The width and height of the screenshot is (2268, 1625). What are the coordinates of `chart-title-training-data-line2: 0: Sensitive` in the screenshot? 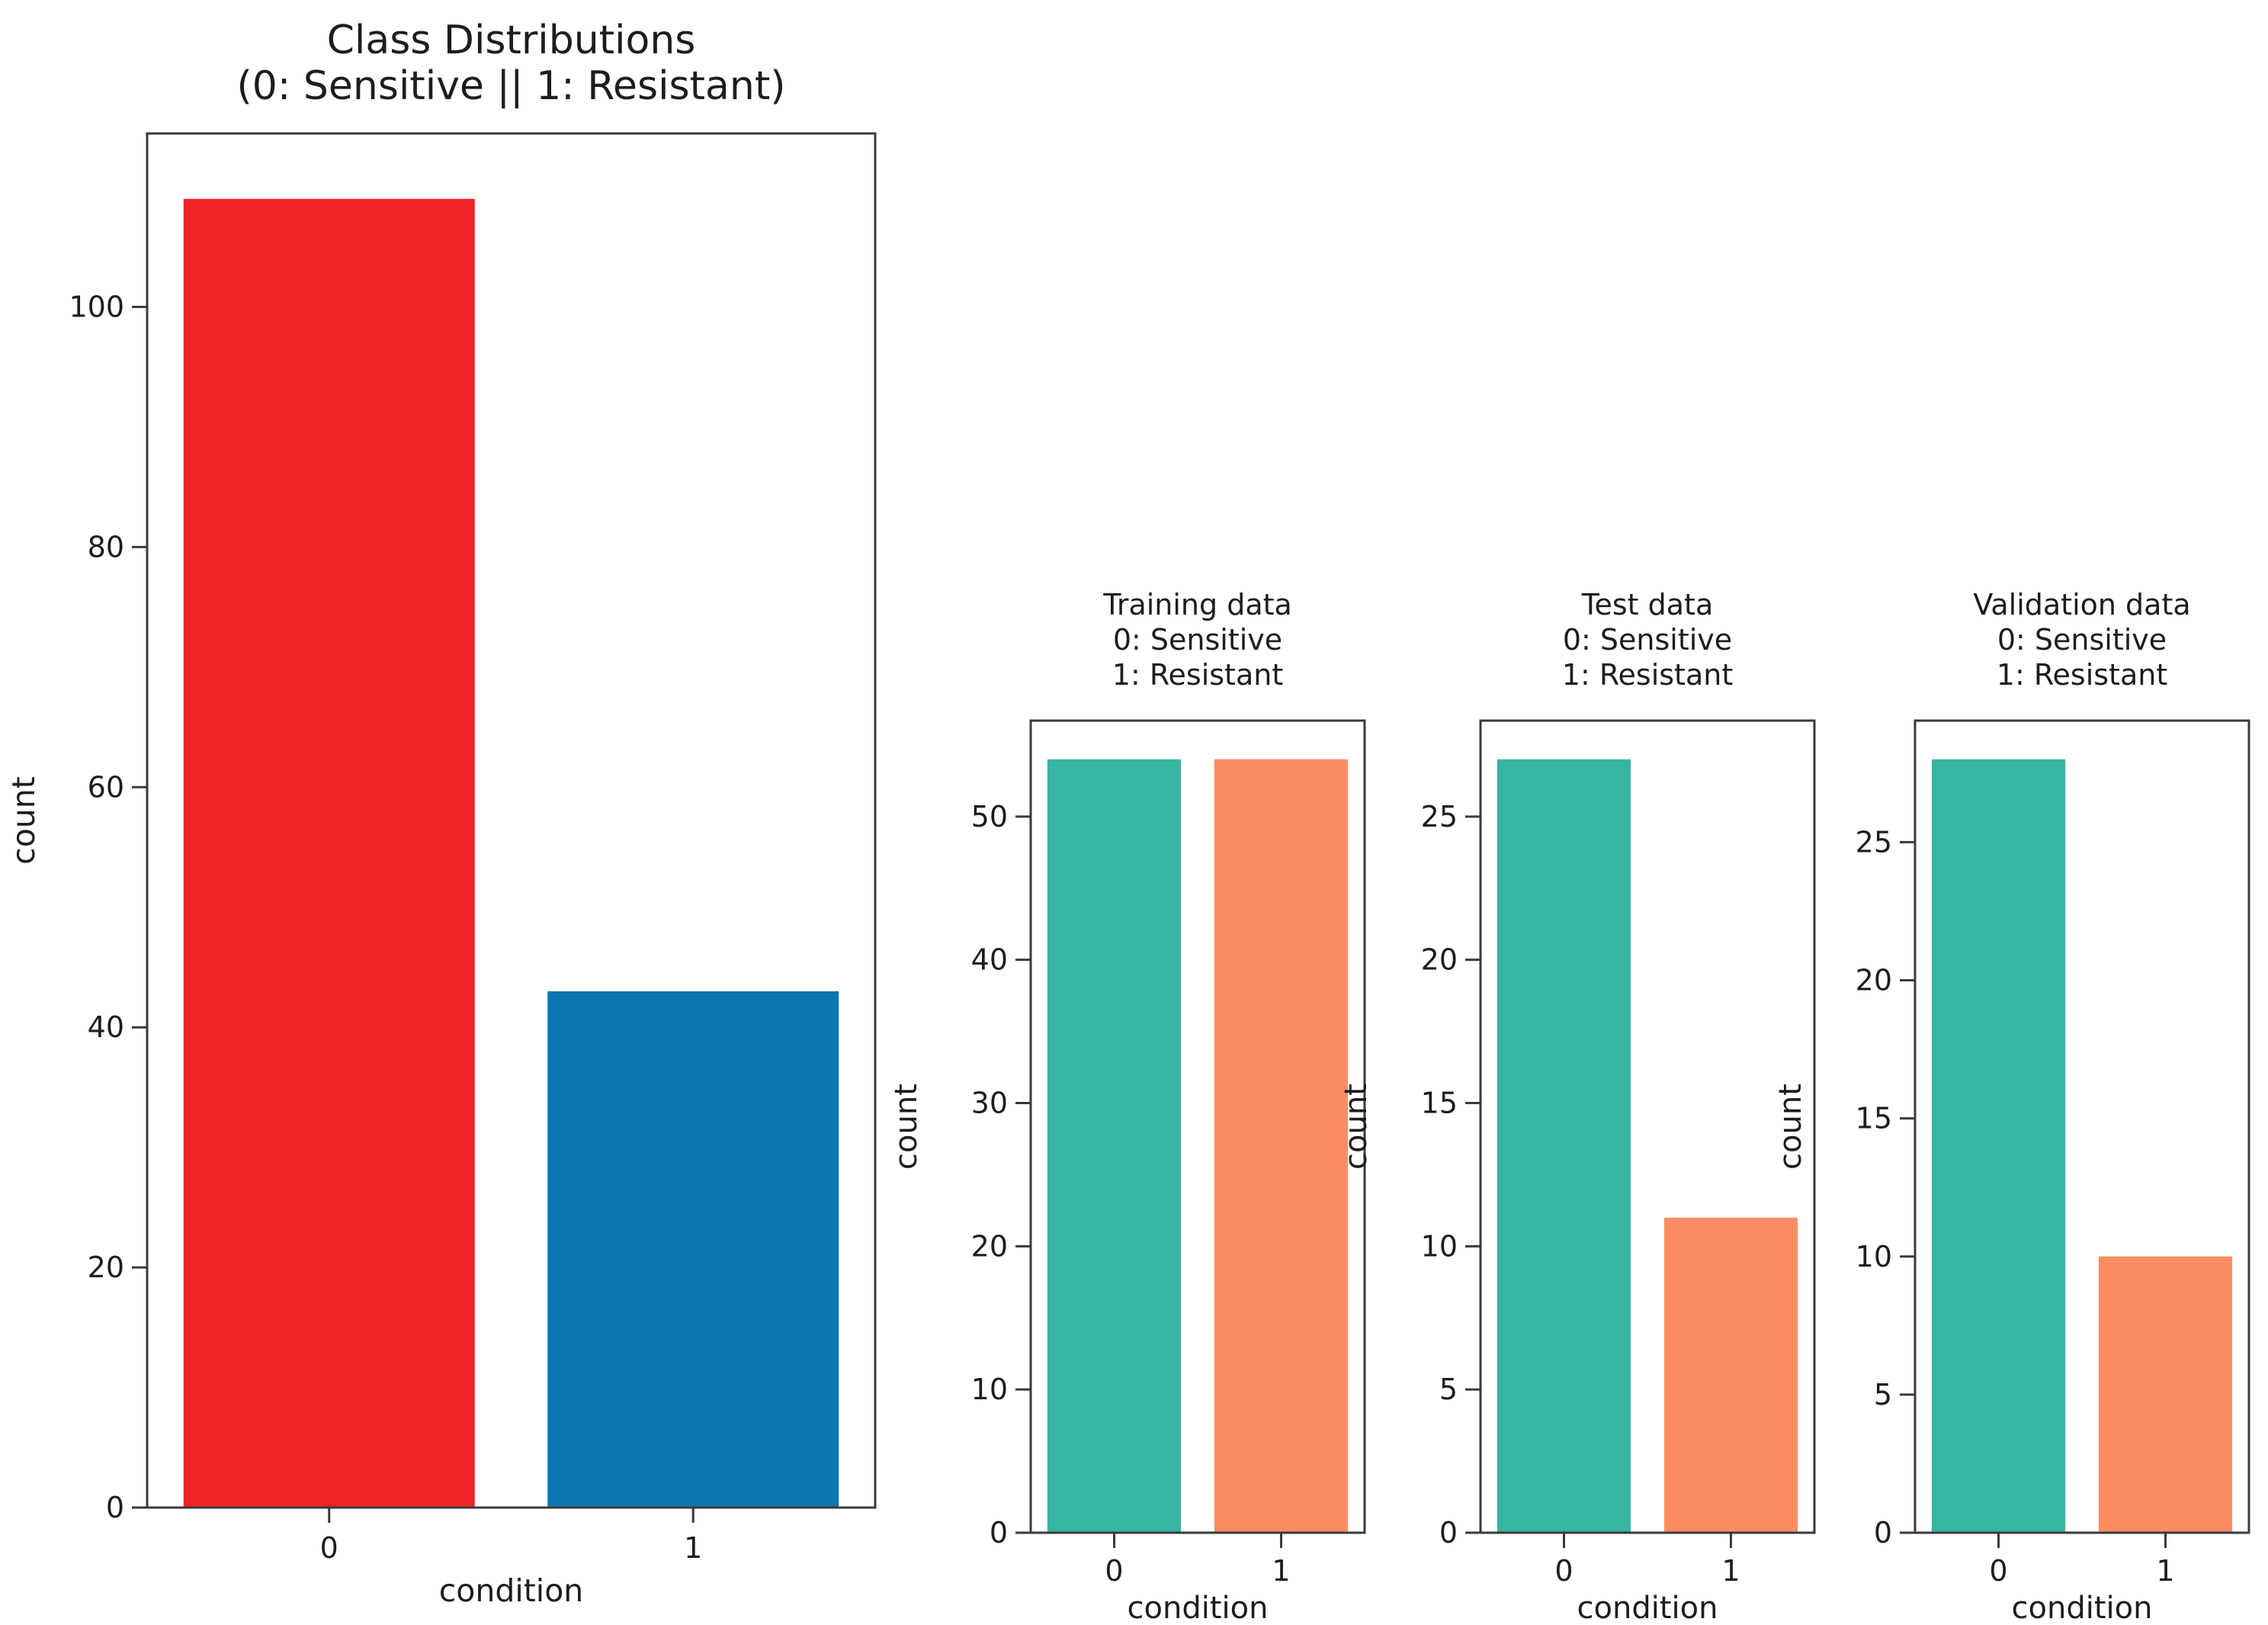 It's located at (1197, 640).